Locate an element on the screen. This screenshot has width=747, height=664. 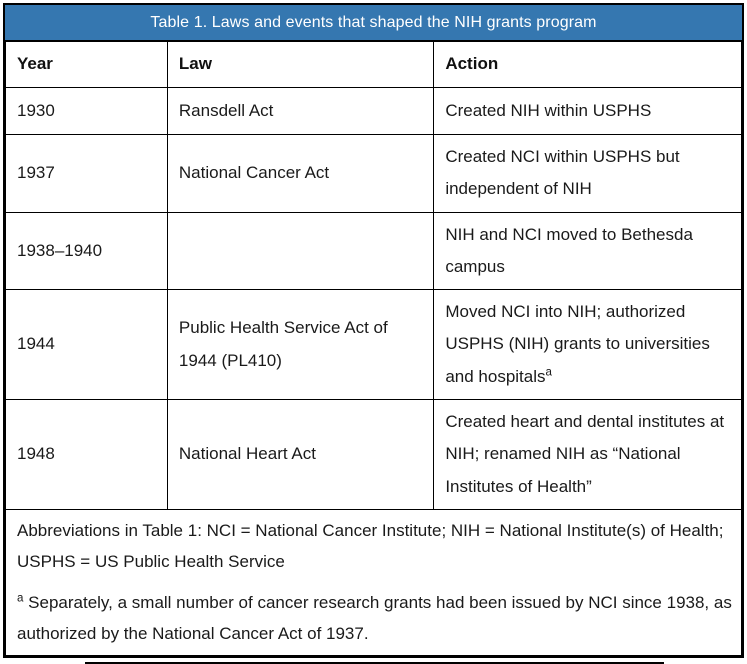
column-header-law: Law is located at coordinates (300, 64).